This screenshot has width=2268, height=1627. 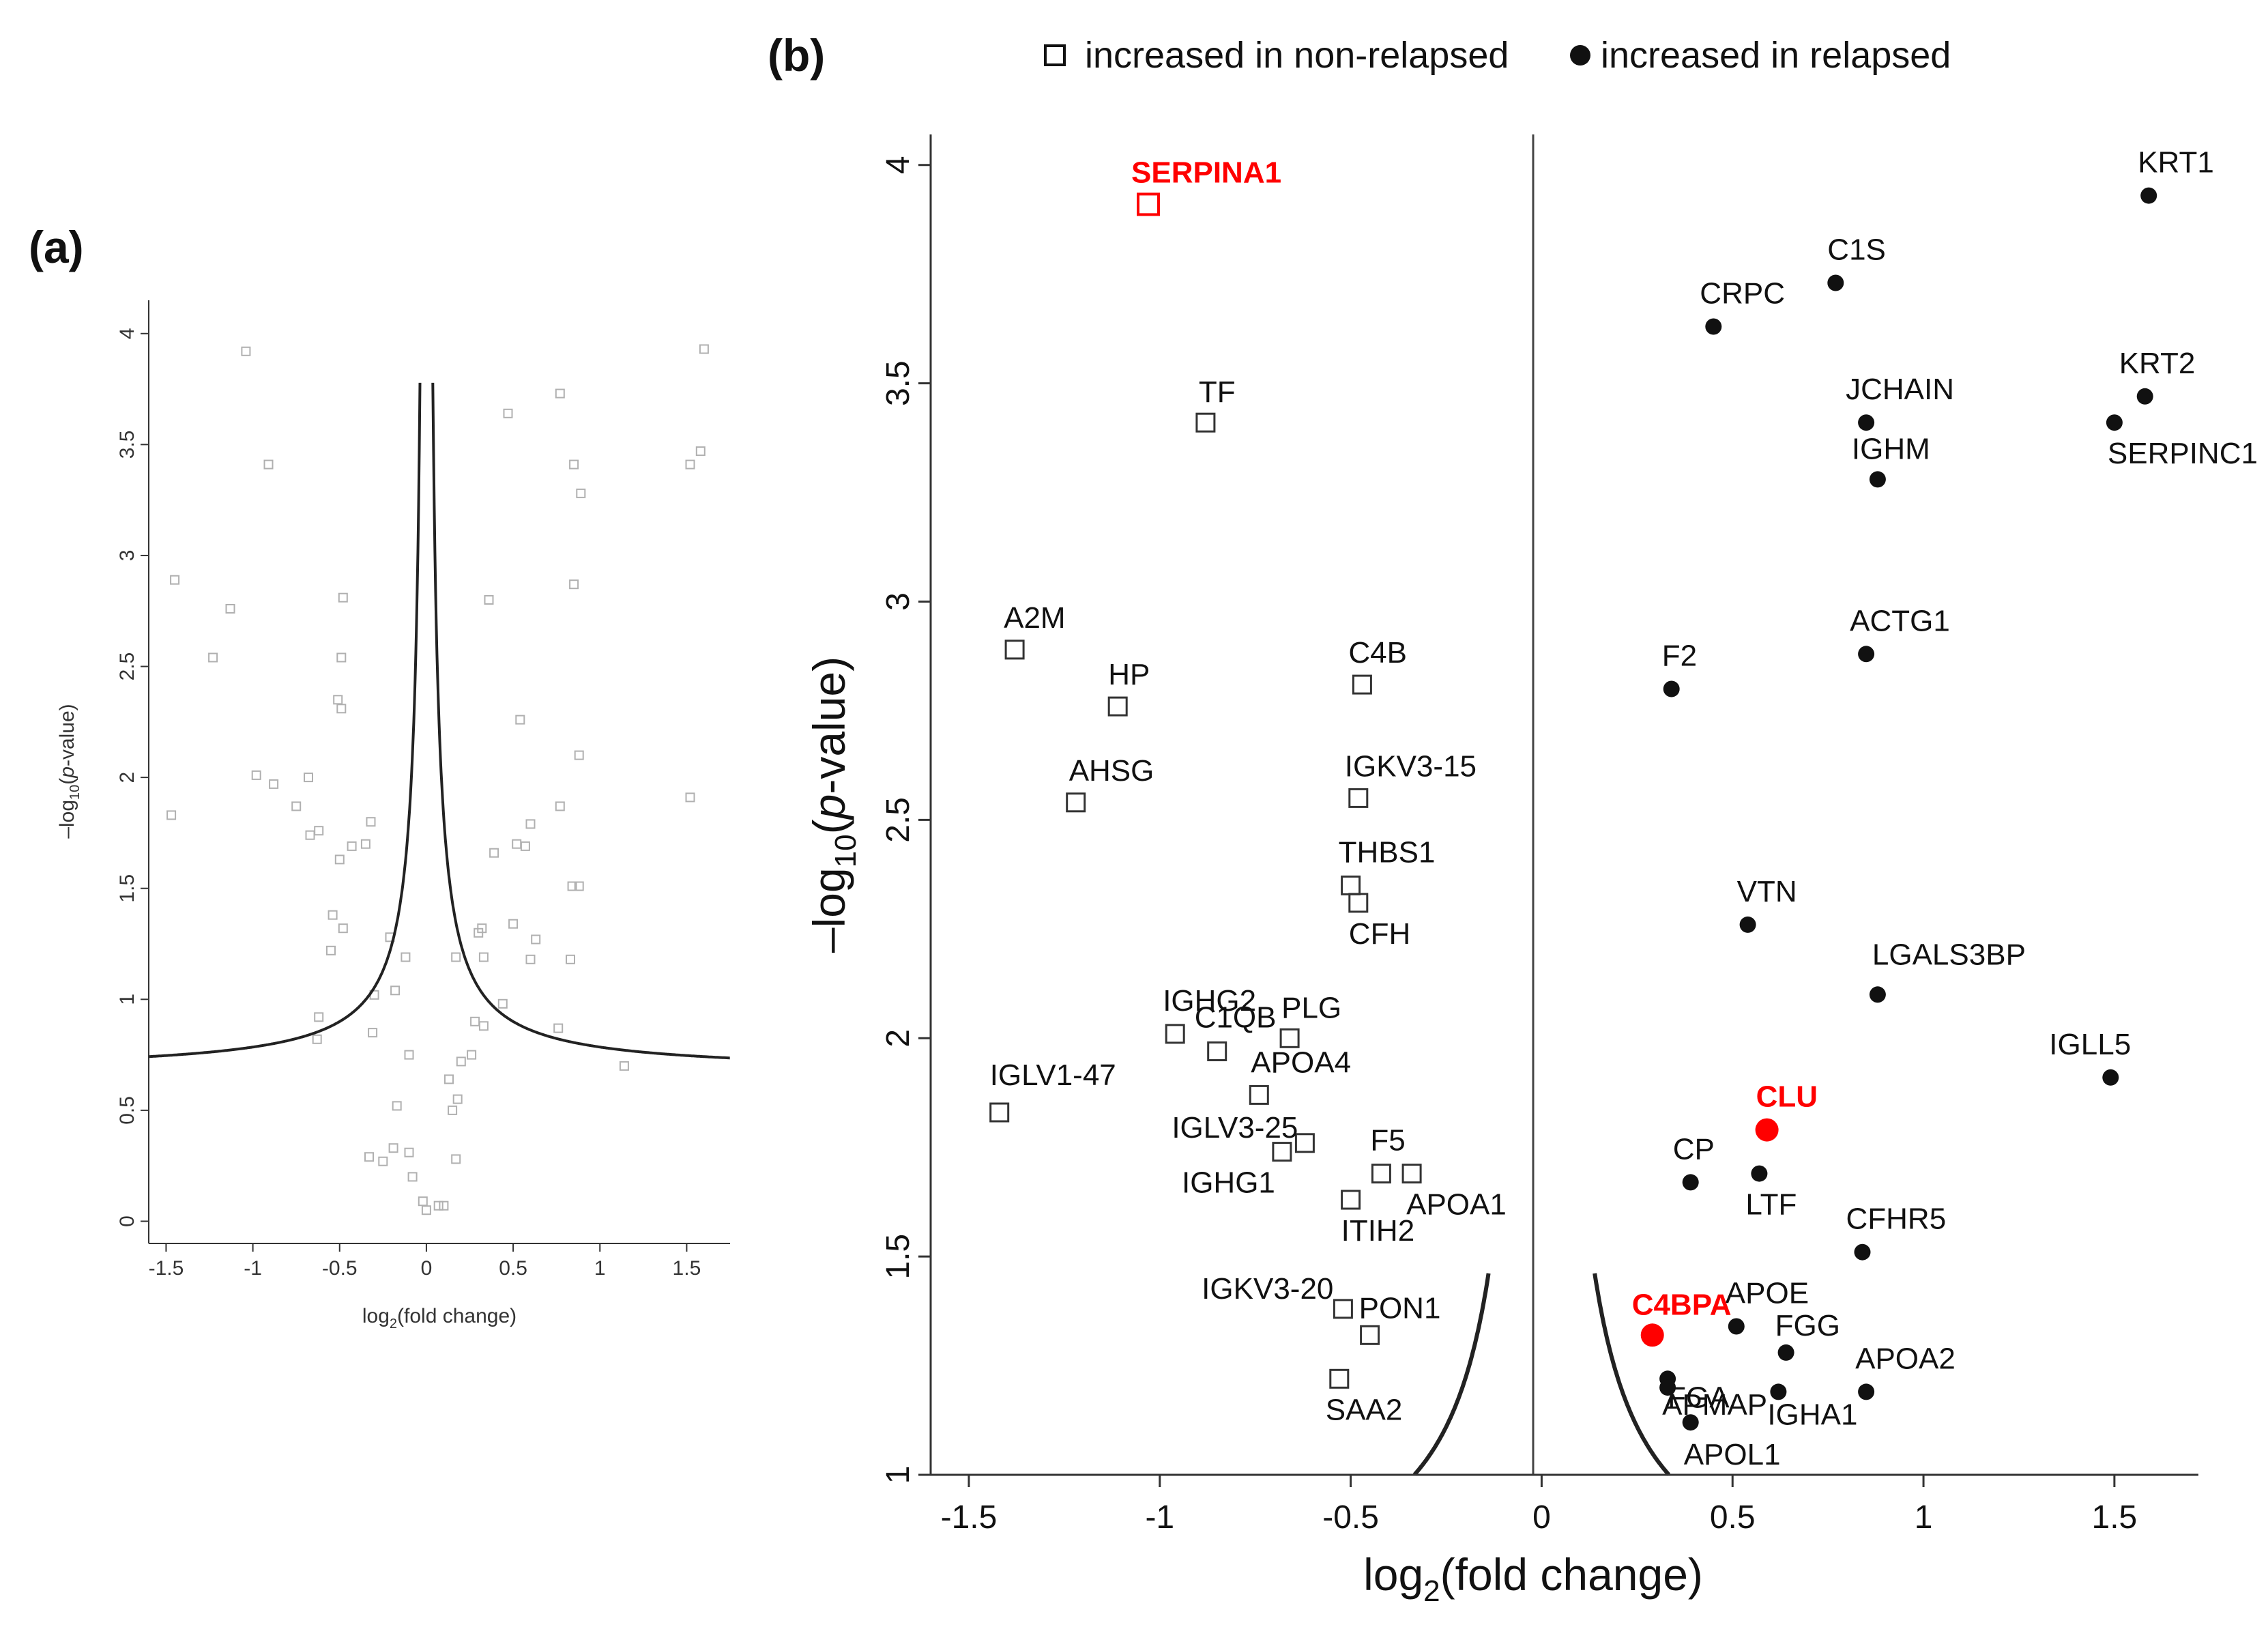 I want to click on point-label-serpinc1: SERPINC1, so click(x=2183, y=453).